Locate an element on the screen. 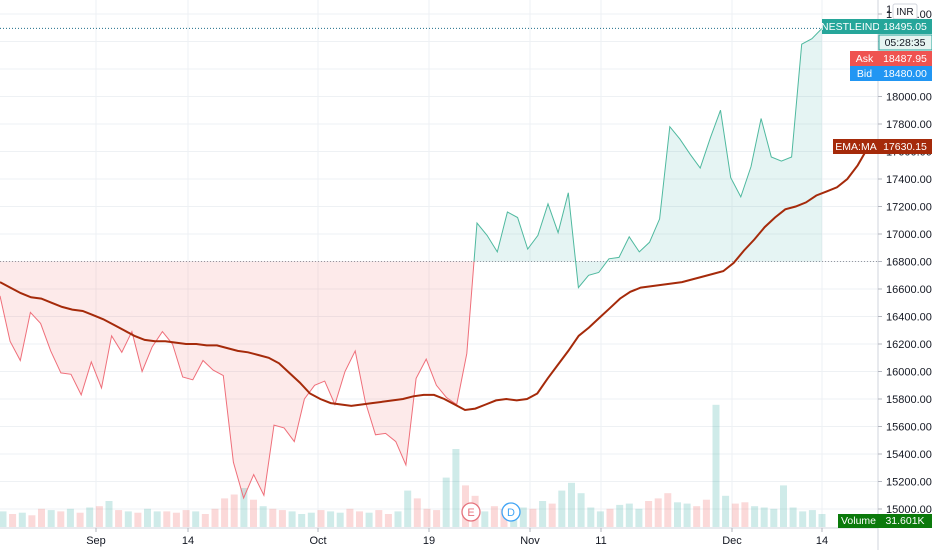 The height and width of the screenshot is (550, 932). bid-tag-value: 18480.00 is located at coordinates (905, 74).